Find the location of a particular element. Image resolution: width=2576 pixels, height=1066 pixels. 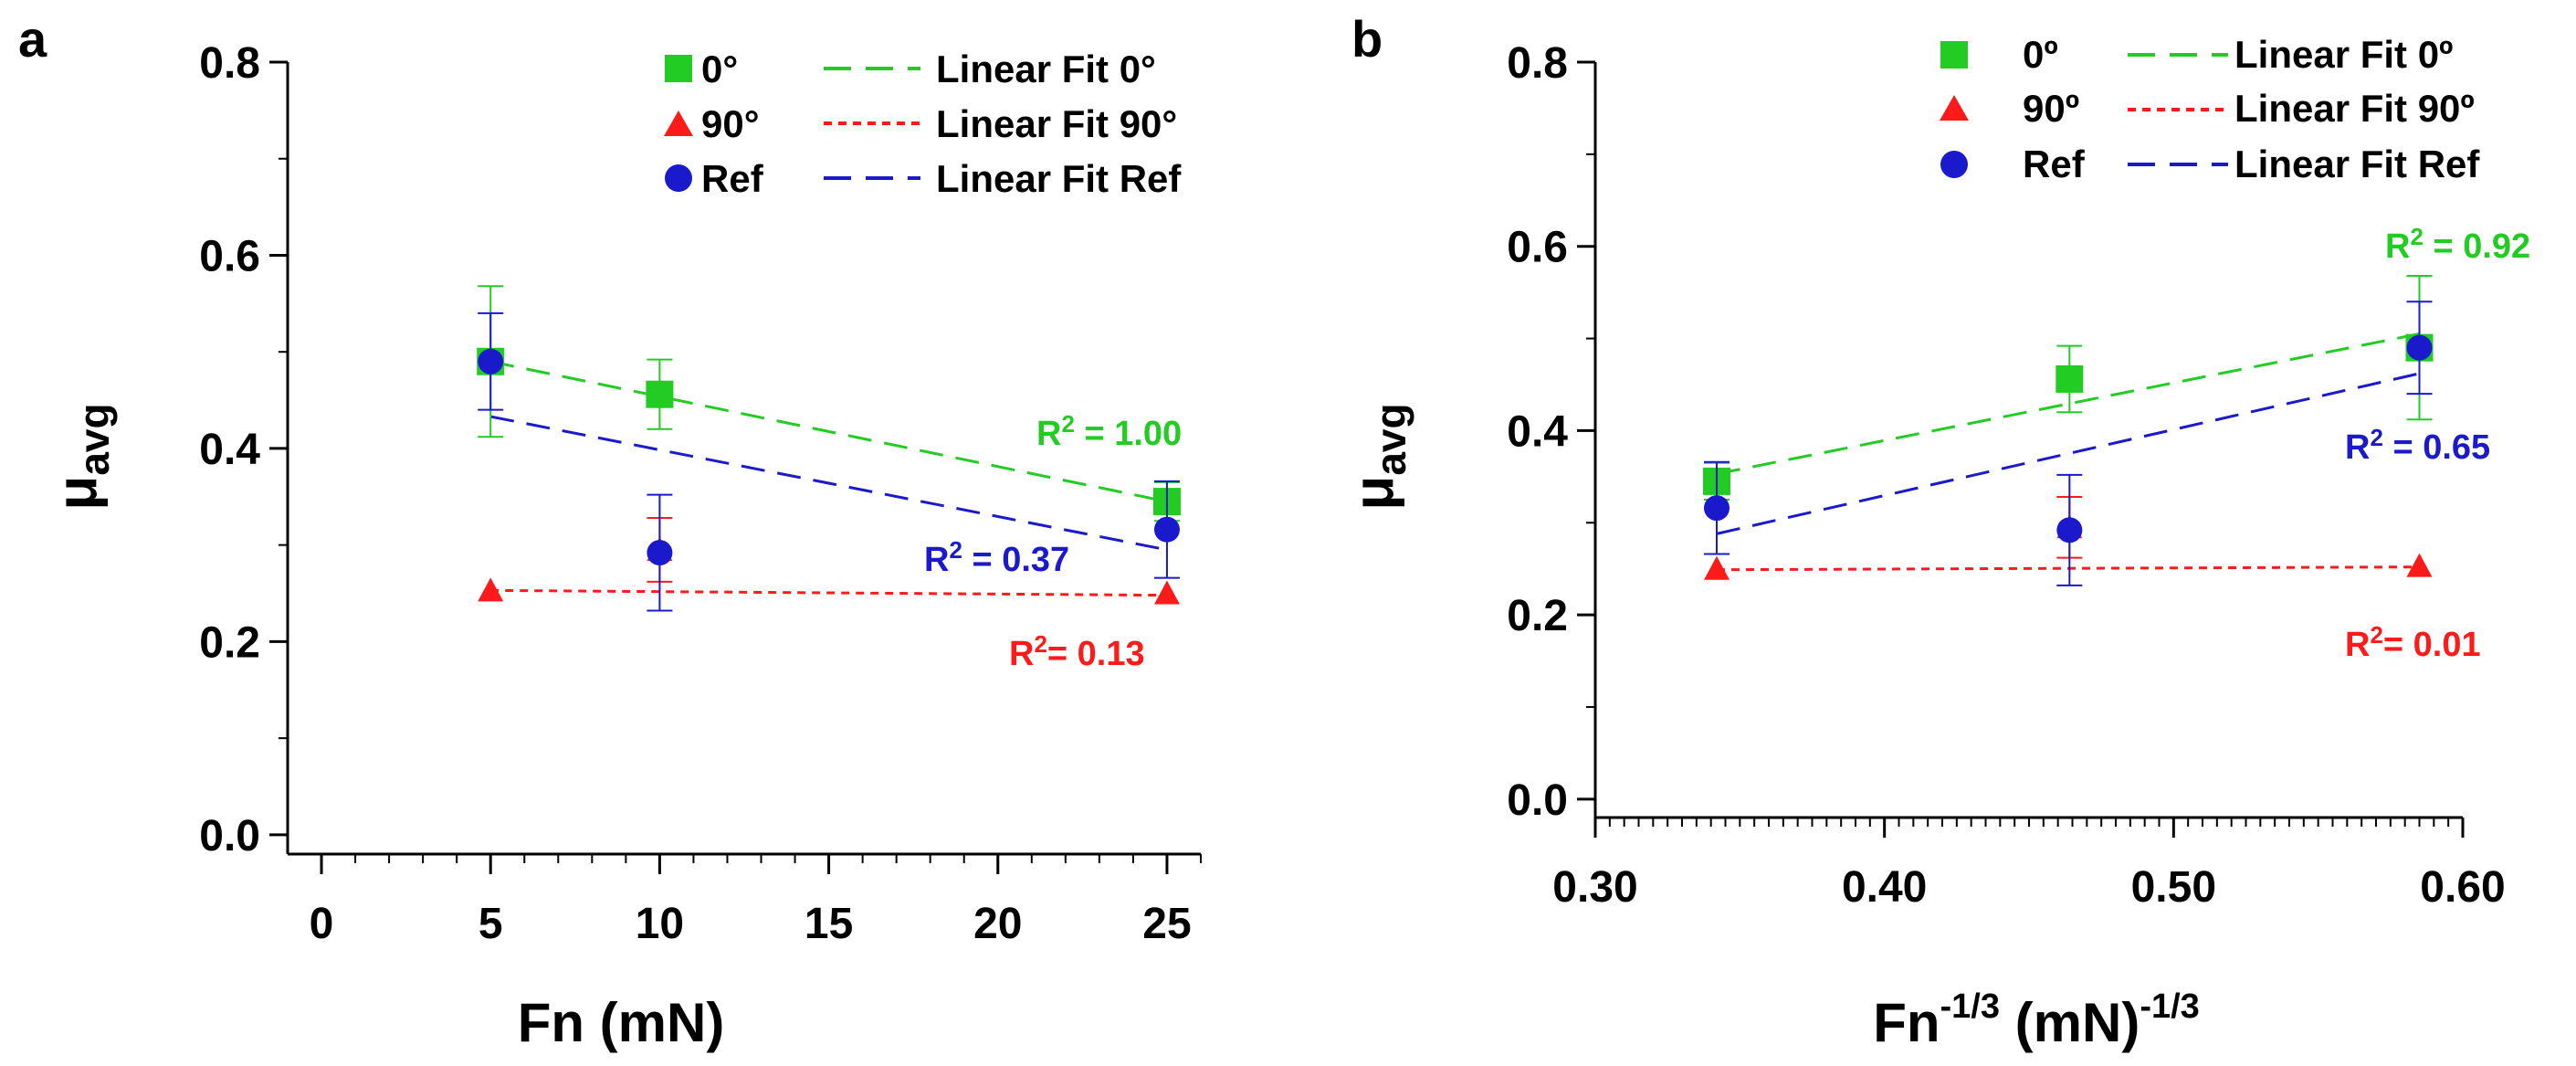

legend-fit-label-1: Linear Fit 90º is located at coordinates (2354, 108).